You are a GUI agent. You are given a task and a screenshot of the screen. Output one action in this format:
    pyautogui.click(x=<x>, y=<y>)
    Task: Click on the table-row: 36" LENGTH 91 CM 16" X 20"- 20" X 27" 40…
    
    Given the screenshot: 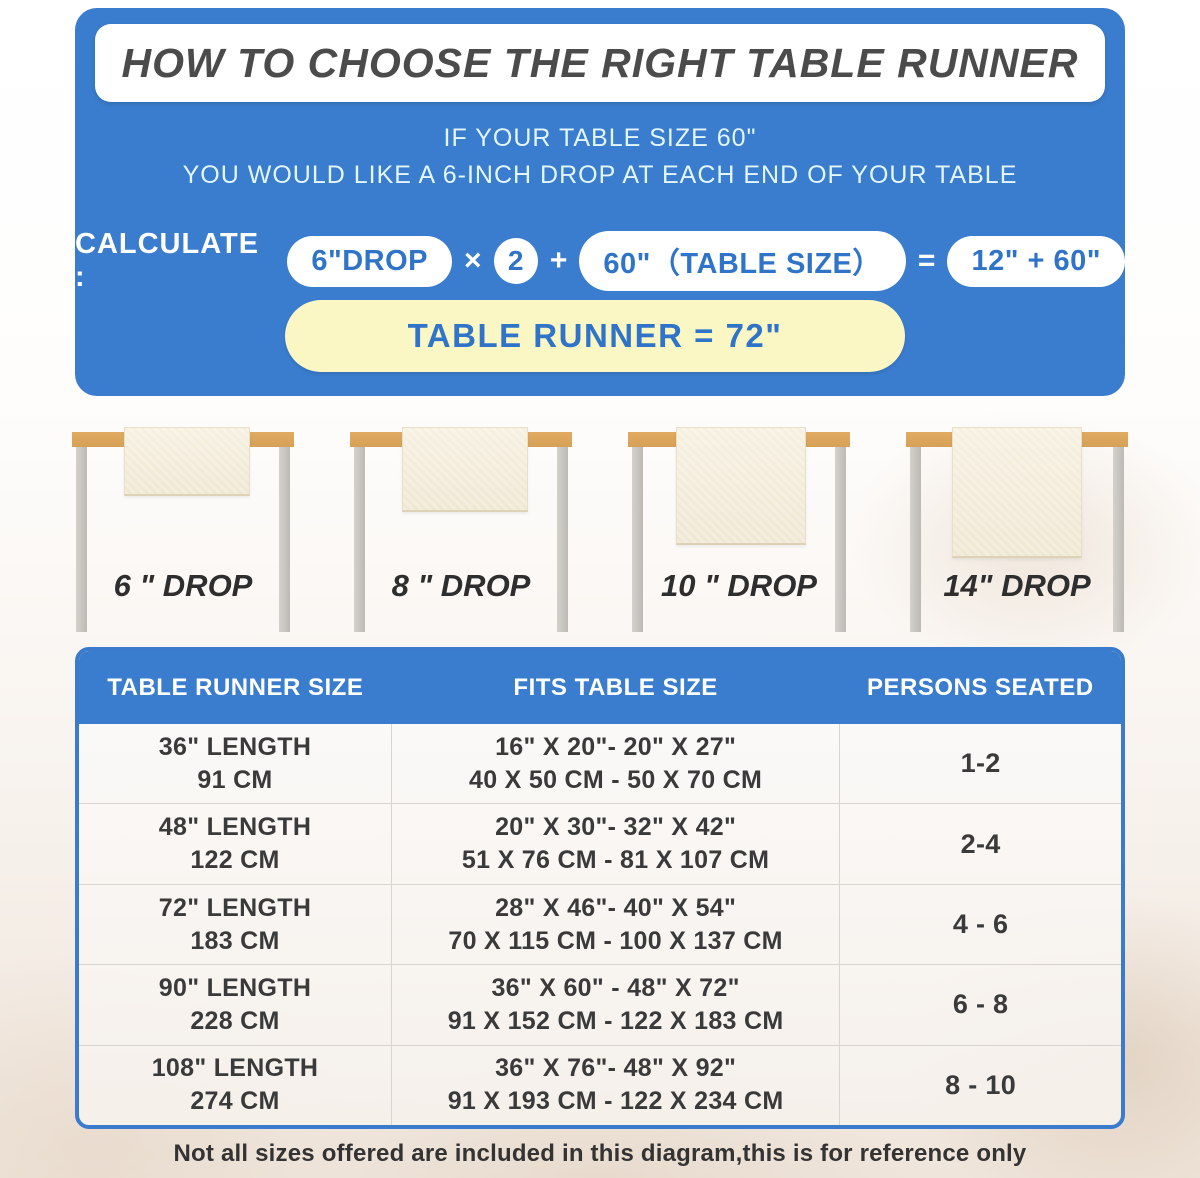 What is the action you would take?
    pyautogui.click(x=600, y=764)
    